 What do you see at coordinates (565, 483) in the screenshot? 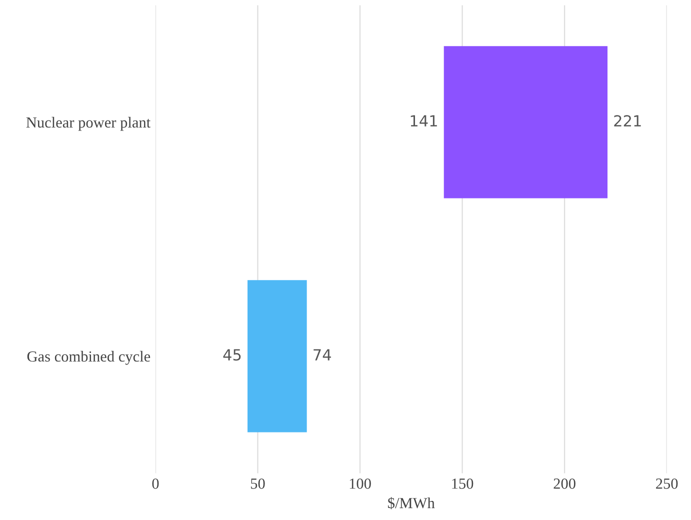
I see `x-tick-label: 200` at bounding box center [565, 483].